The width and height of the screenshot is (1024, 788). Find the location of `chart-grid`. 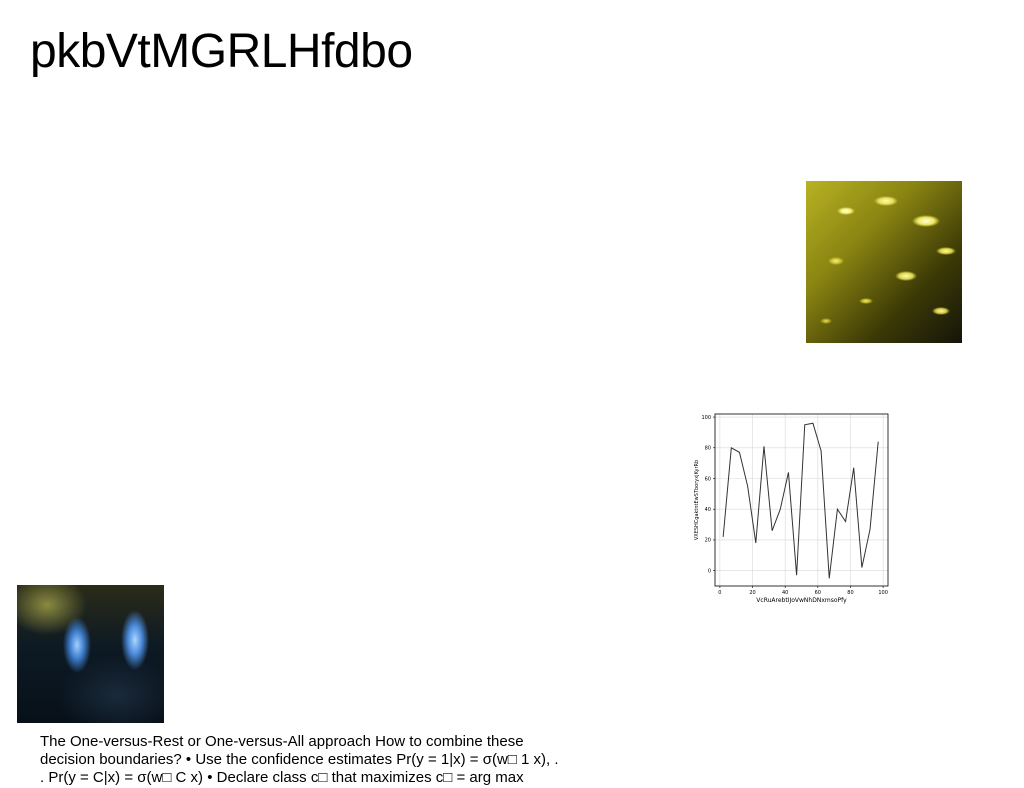

chart-grid is located at coordinates (801, 500).